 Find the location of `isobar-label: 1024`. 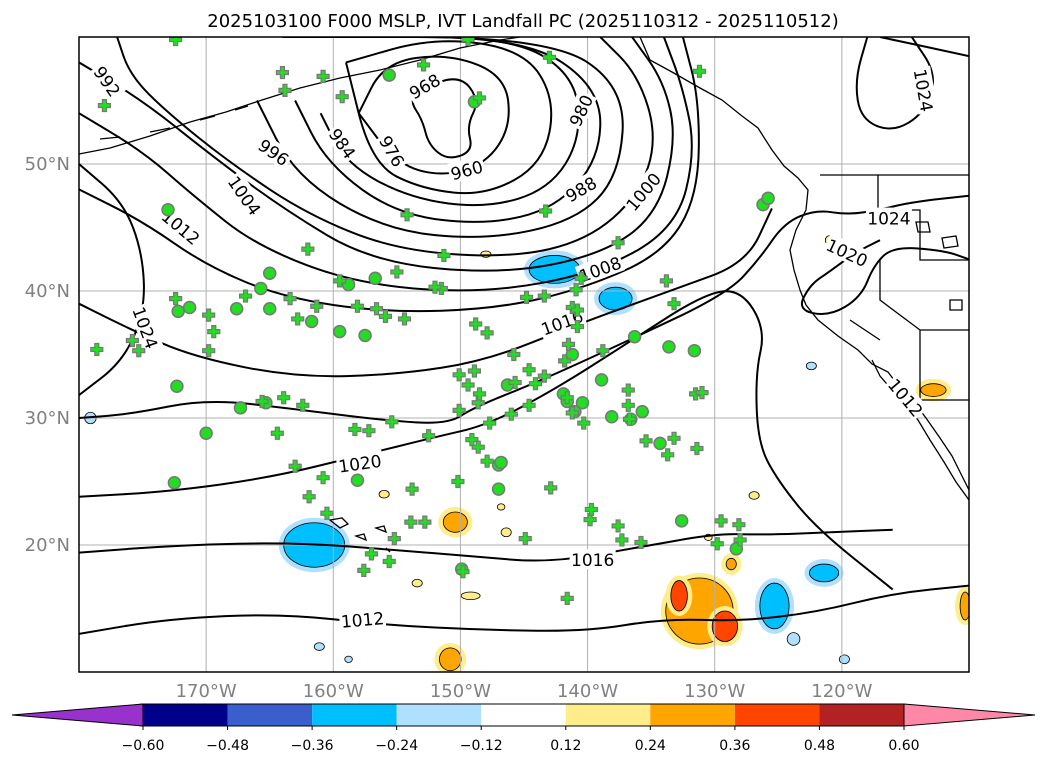

isobar-label: 1024 is located at coordinates (888, 220).